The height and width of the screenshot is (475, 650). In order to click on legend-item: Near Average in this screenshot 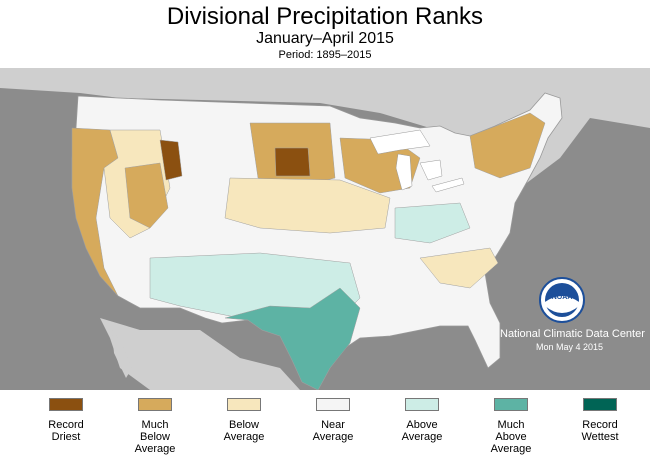, I will do `click(333, 420)`.